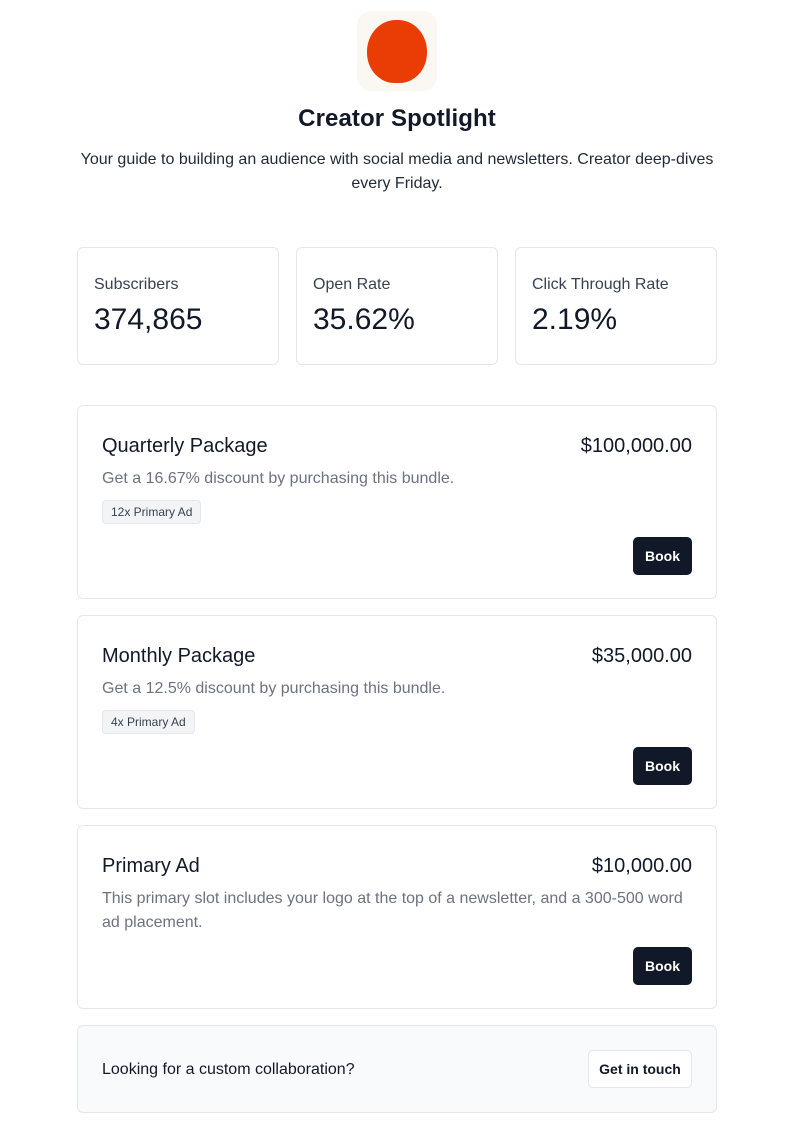 The image size is (794, 1136). I want to click on stat-card-click-through-rate: Click Through Rate 2.19%, so click(616, 306).